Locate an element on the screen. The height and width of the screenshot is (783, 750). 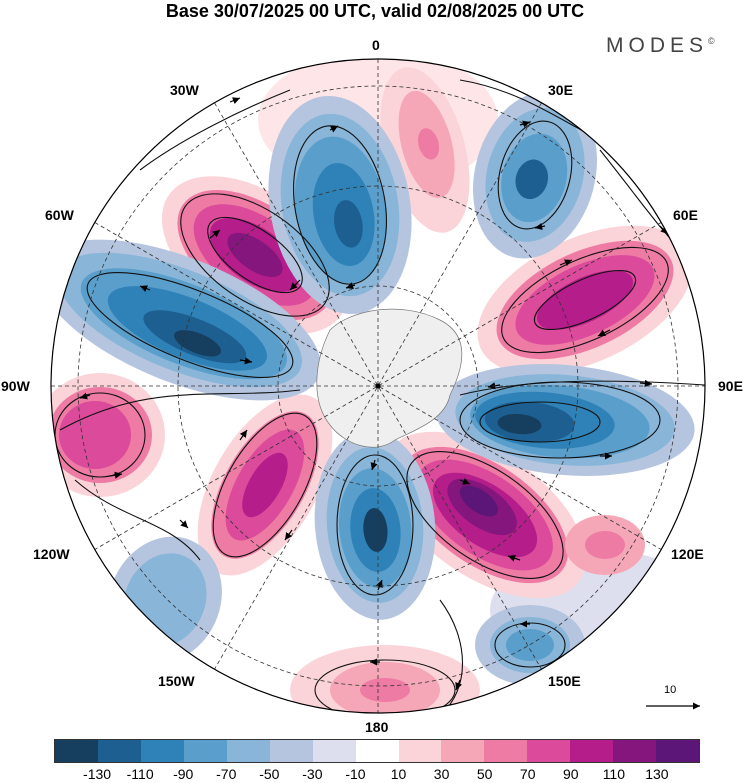
colorbar-tick-label: 110 is located at coordinates (614, 774).